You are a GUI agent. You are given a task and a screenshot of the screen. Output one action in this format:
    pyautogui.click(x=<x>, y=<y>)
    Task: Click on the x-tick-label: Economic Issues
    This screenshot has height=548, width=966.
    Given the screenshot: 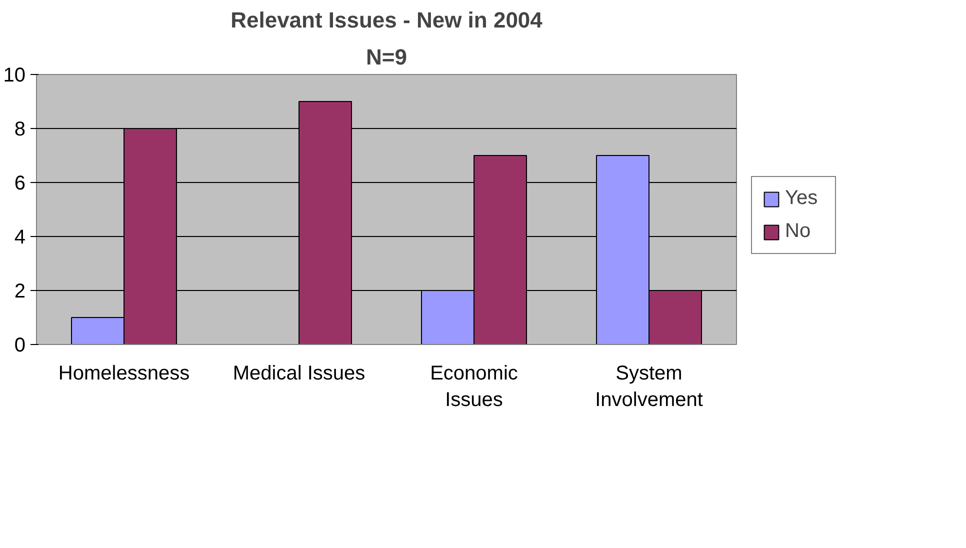 What is the action you would take?
    pyautogui.click(x=474, y=386)
    